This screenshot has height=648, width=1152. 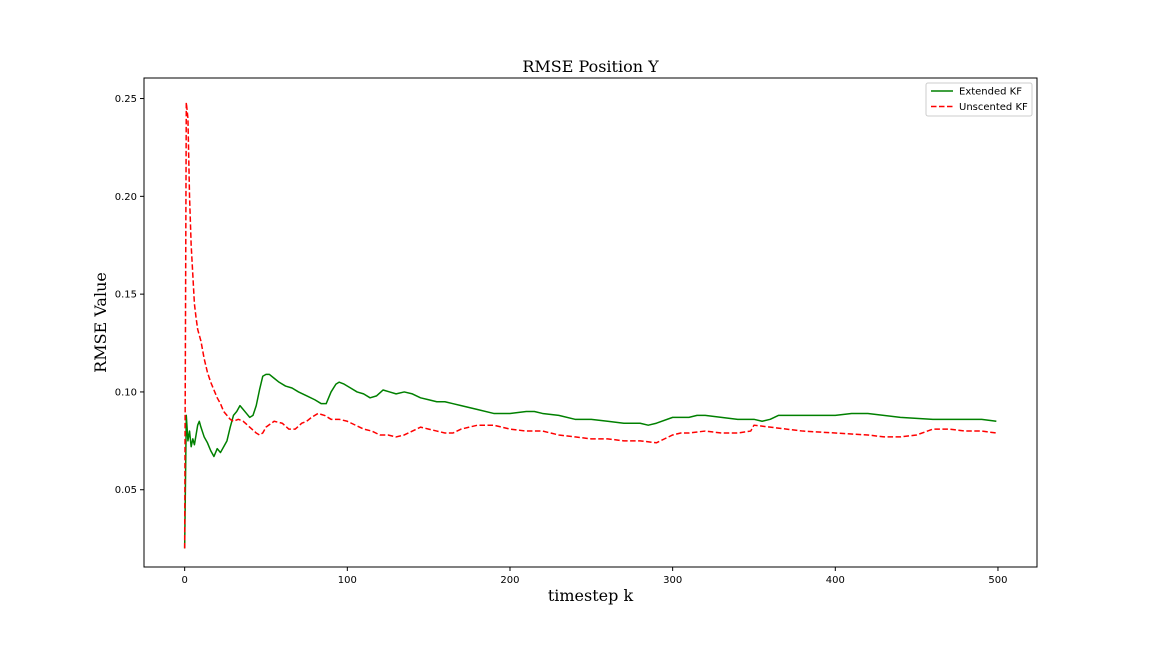 What do you see at coordinates (509, 580) in the screenshot?
I see `x-tick-label: 200` at bounding box center [509, 580].